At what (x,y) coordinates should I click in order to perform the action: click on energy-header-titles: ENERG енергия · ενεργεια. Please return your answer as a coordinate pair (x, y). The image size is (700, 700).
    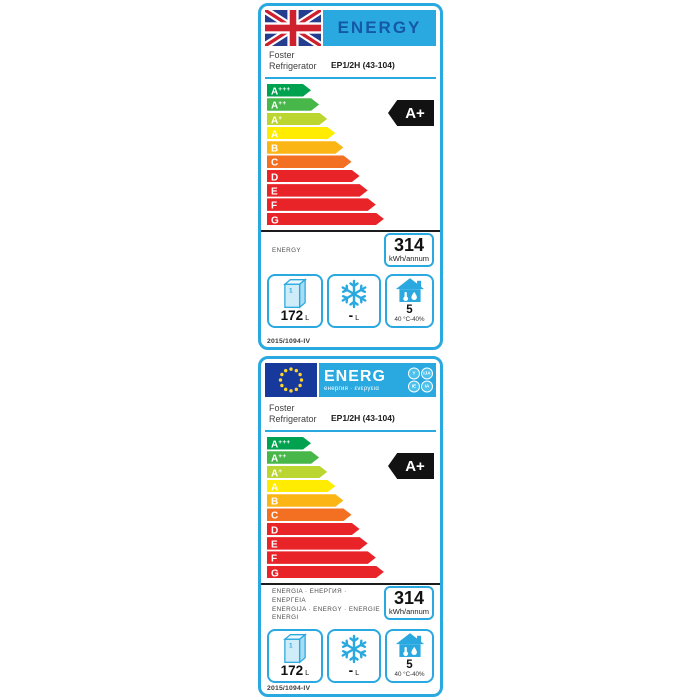
    Looking at the image, I should click on (355, 379).